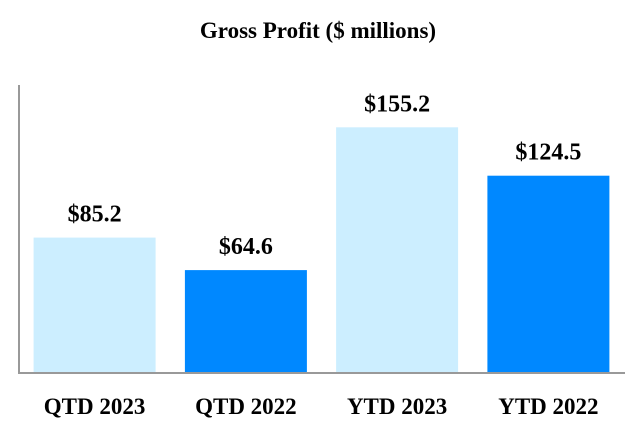  What do you see at coordinates (318, 30) in the screenshot?
I see `chart-title: Gross Profit ($ millions)` at bounding box center [318, 30].